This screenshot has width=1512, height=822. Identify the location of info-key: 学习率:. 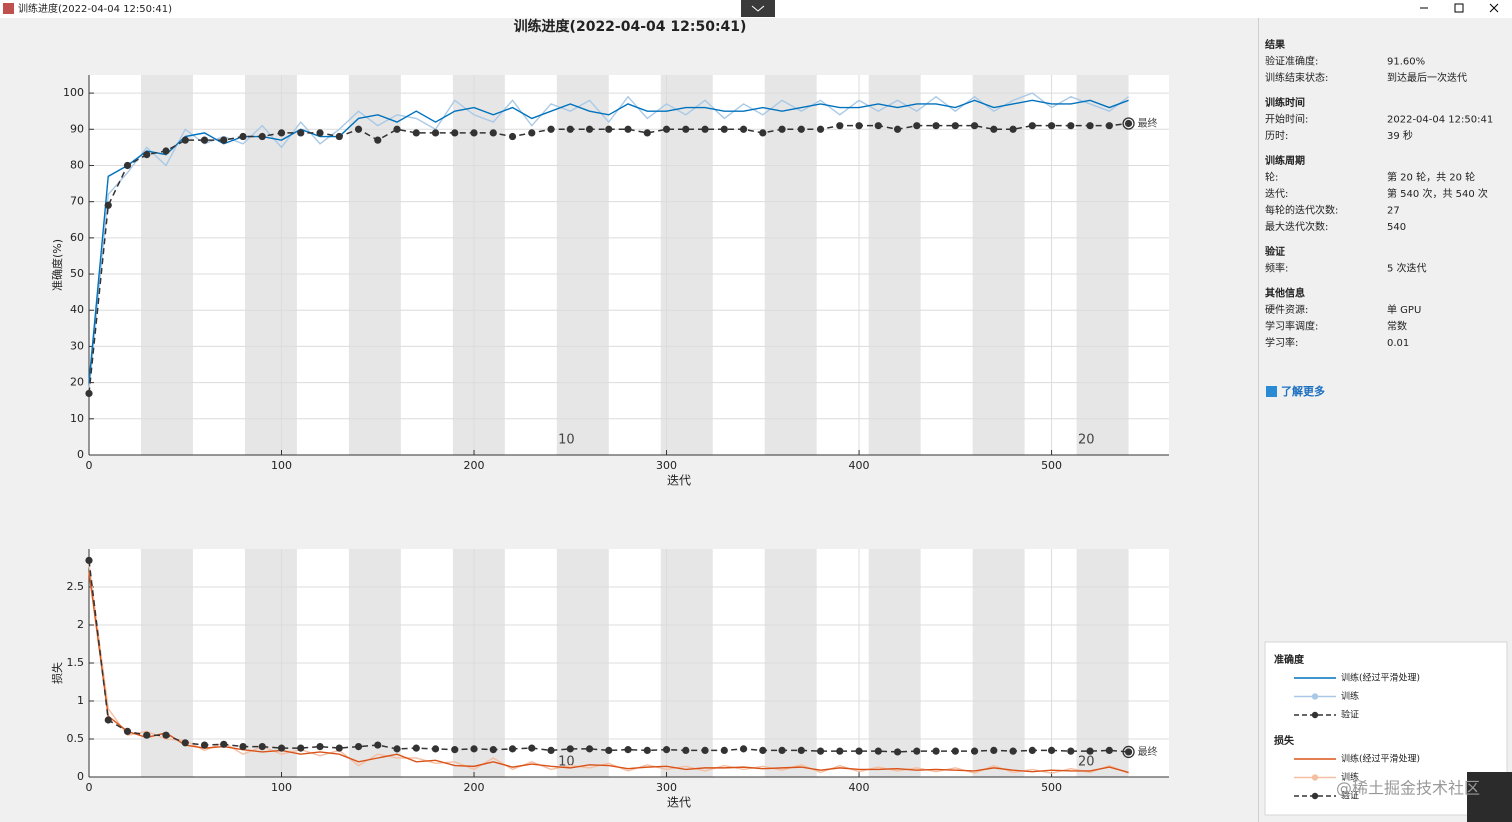
(1281, 342).